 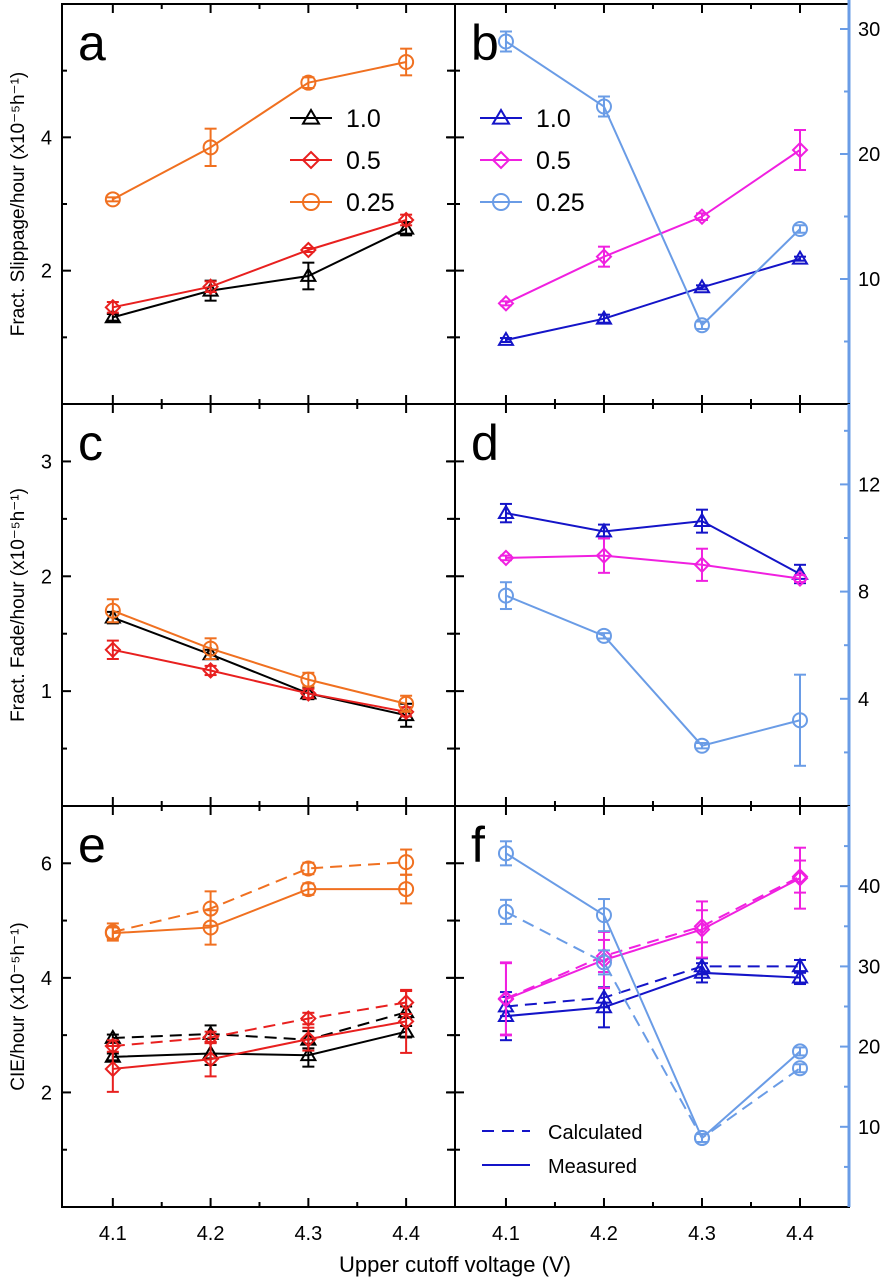 I want to click on legend-label: 0.5, so click(x=363, y=161).